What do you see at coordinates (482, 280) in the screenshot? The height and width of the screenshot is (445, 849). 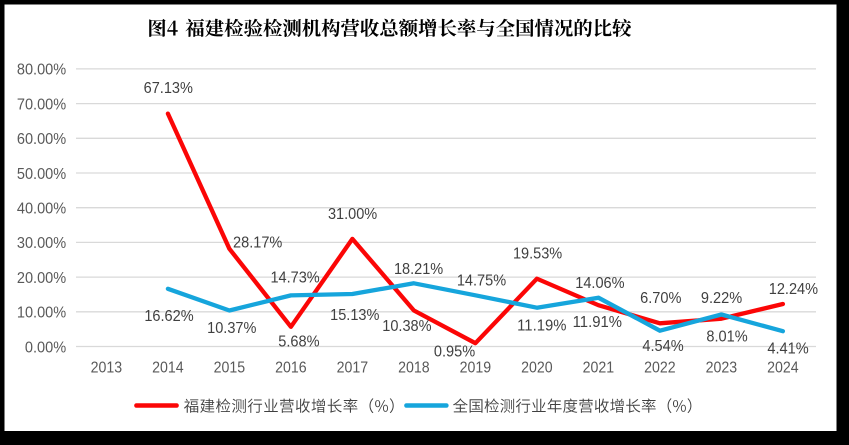 I see `svg-text: 14.75%` at bounding box center [482, 280].